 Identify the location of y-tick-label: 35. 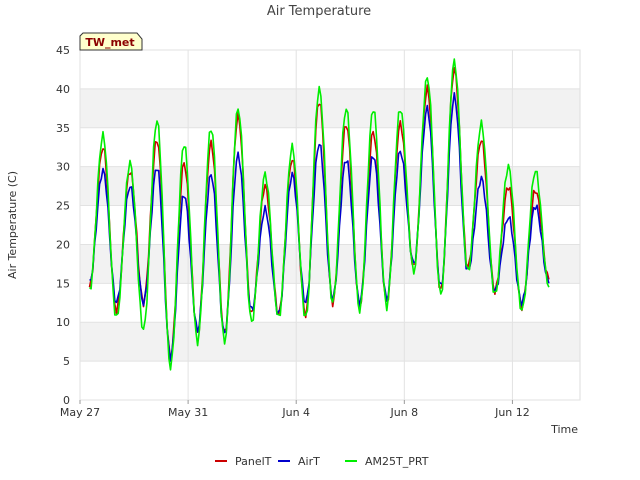
(63, 128).